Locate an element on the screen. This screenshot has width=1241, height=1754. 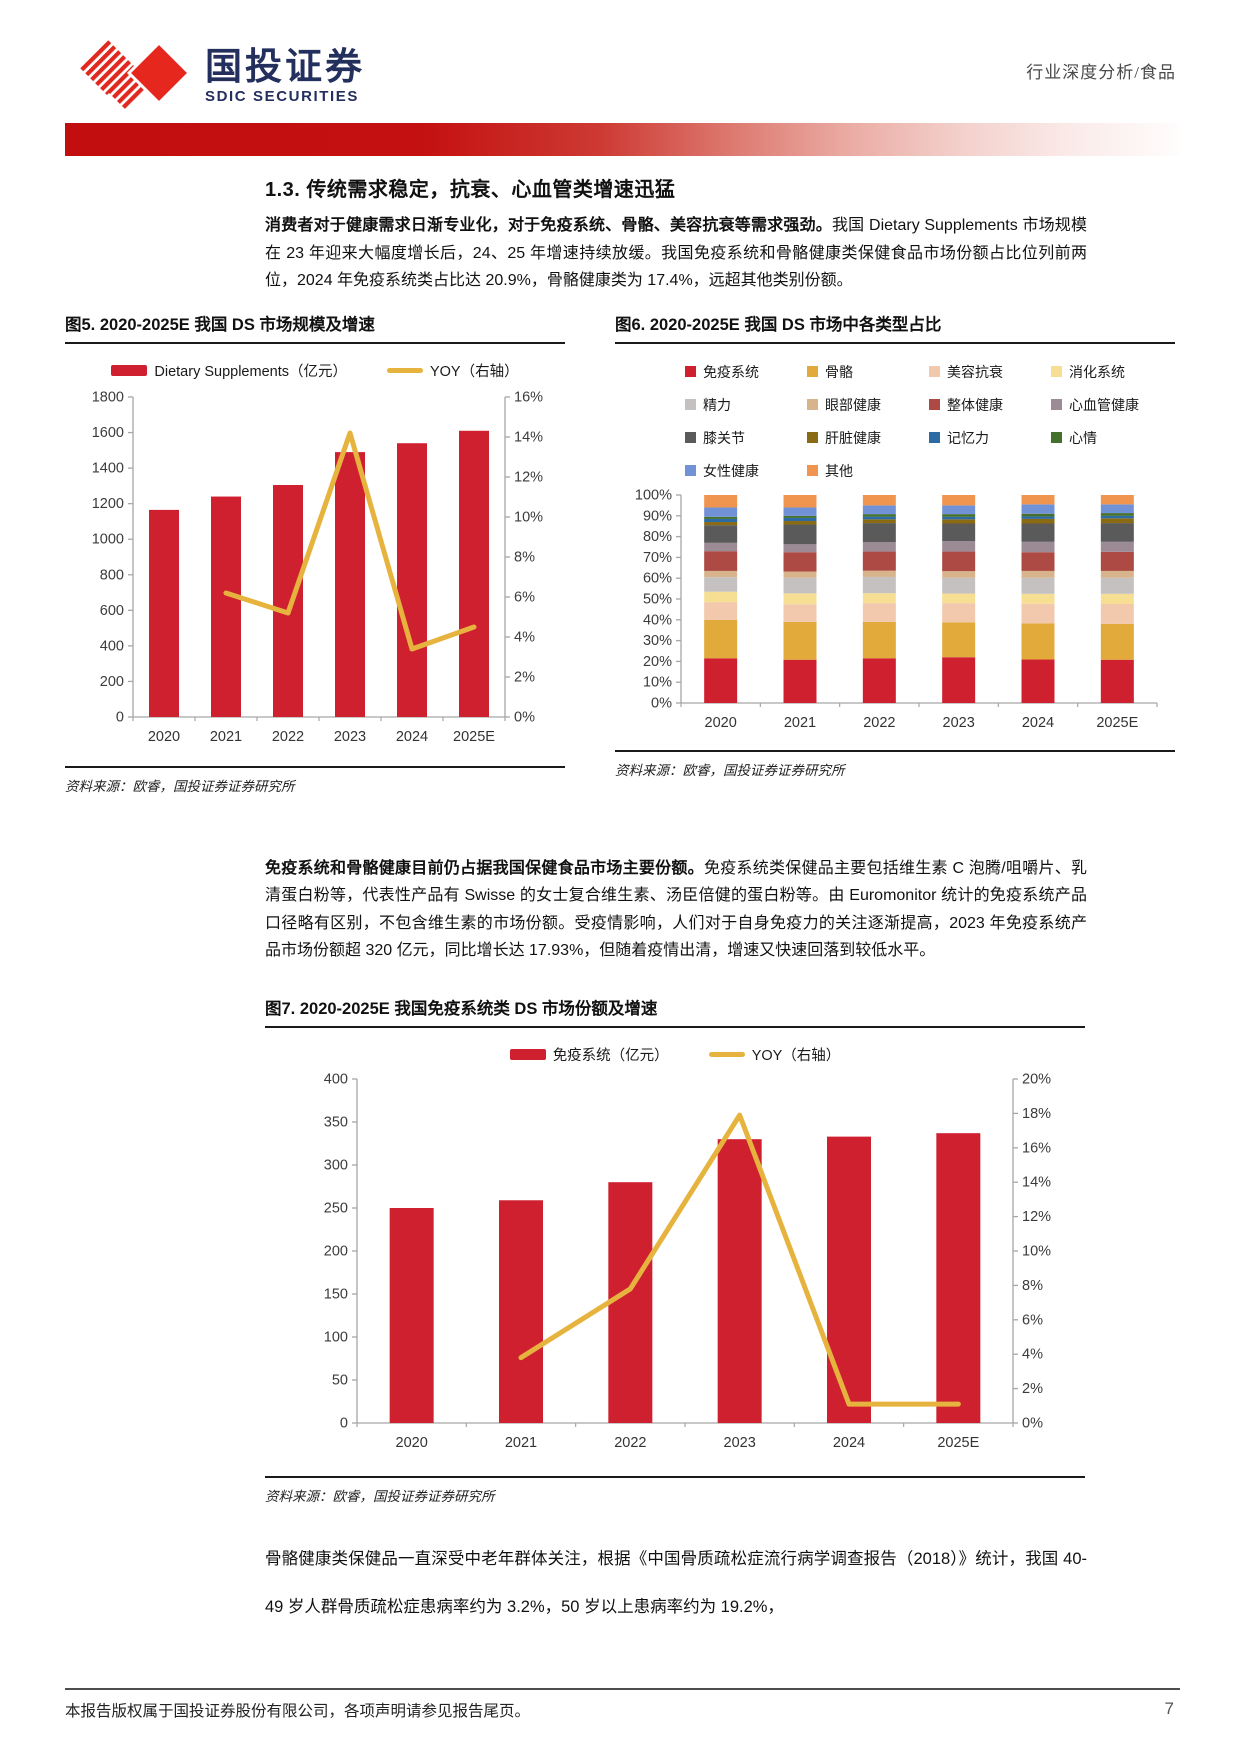
svg-text: 100 is located at coordinates (336, 1337).